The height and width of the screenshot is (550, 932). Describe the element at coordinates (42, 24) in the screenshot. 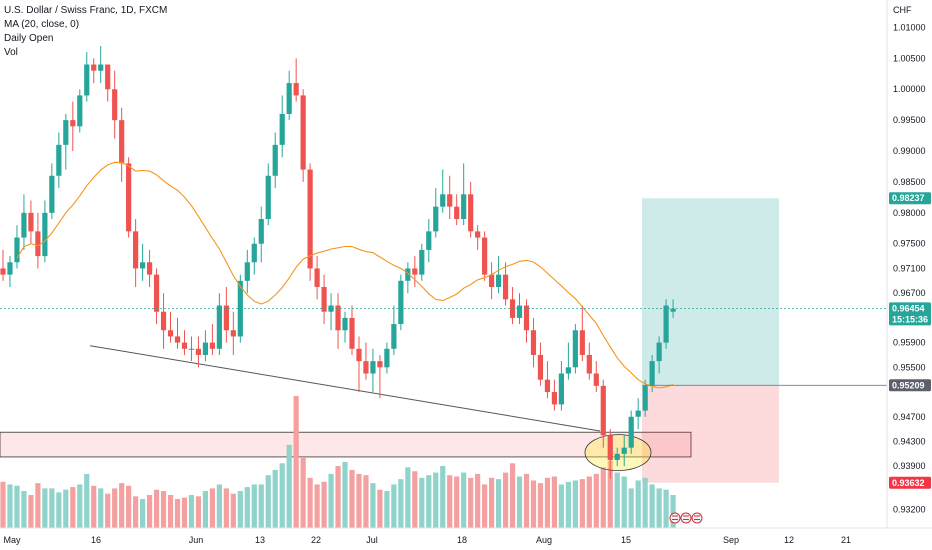

I see `ma-indicator-label: MA (20, close, 0)` at that location.